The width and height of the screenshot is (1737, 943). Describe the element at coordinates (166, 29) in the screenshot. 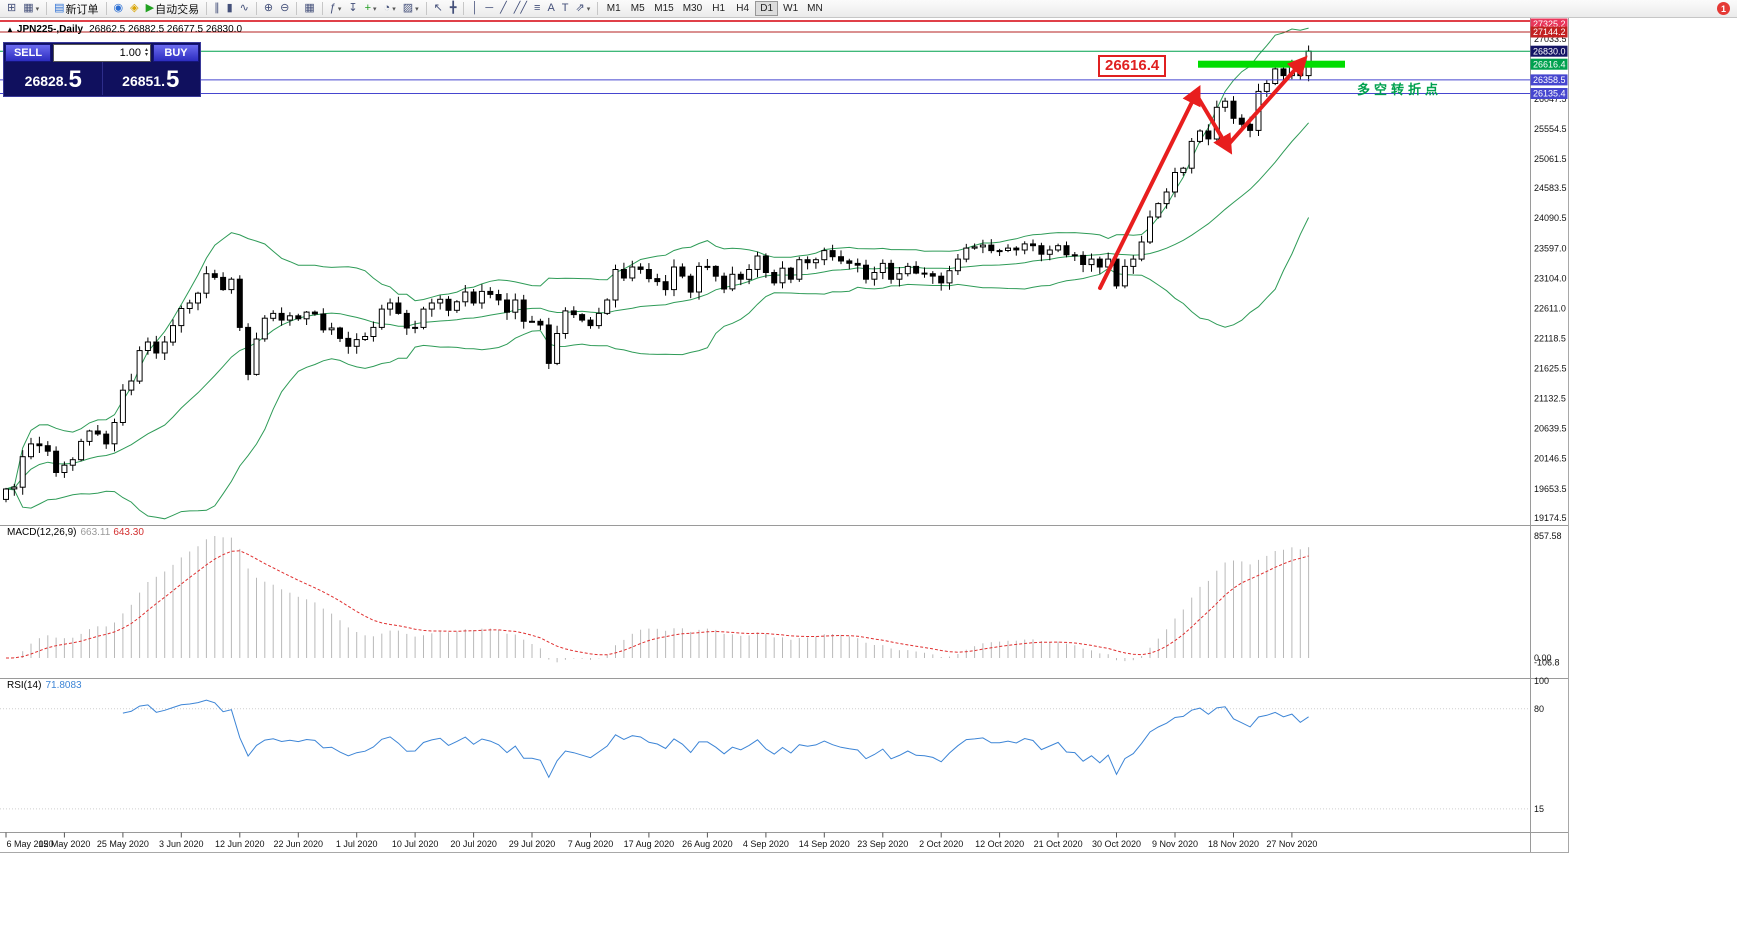

I see `chart-ohlc-values: 26862.5 26882.5 26677.5 26830.0` at that location.